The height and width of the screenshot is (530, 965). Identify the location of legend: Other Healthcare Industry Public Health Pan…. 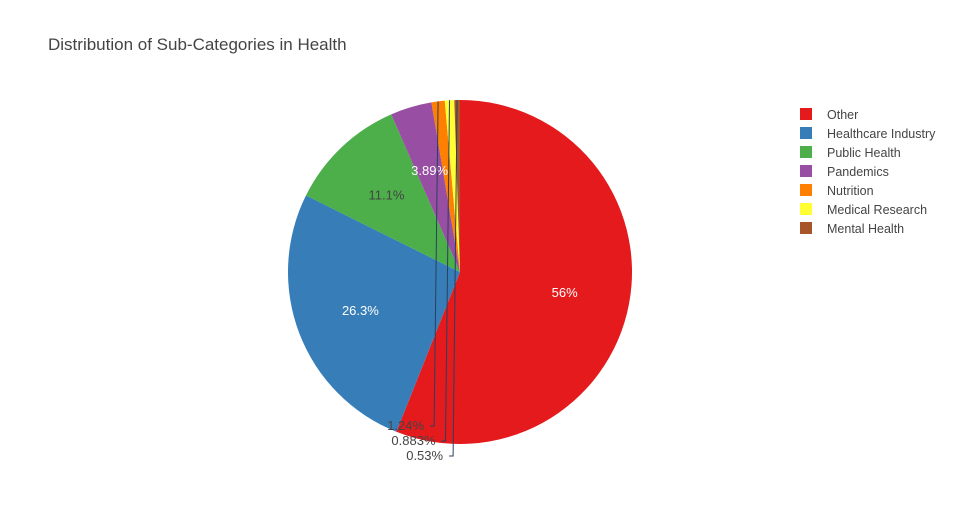
(868, 172).